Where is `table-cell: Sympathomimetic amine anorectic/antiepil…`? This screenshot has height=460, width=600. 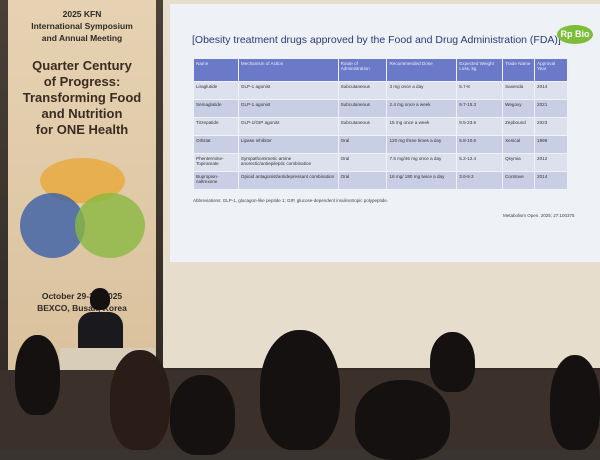 table-cell: Sympathomimetic amine anorectic/antiepil… is located at coordinates (288, 162).